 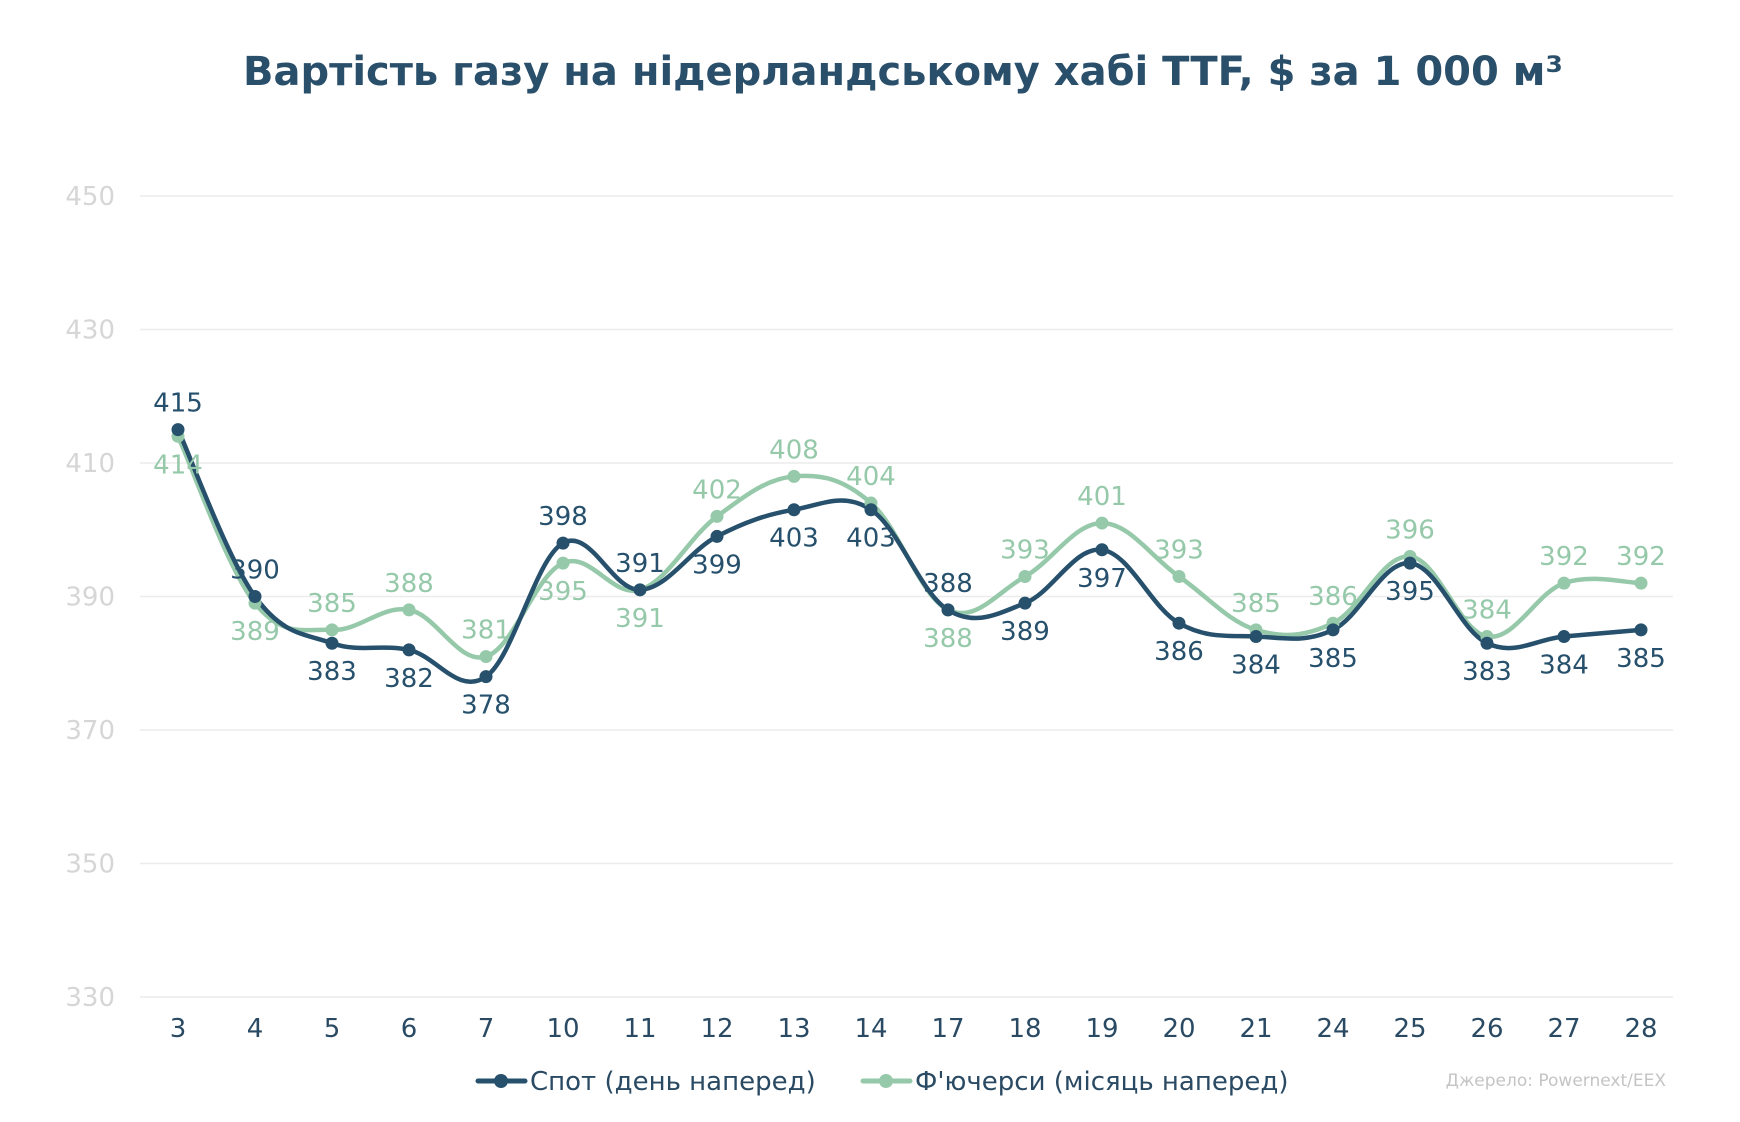 I want to click on data-label-futures-26: 384, so click(x=1487, y=611).